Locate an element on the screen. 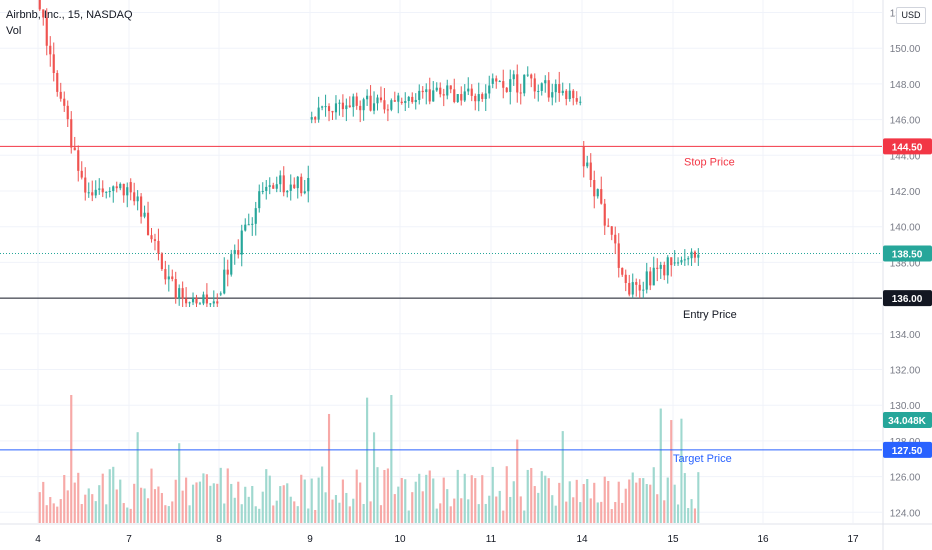  currency-button: USD is located at coordinates (911, 15).